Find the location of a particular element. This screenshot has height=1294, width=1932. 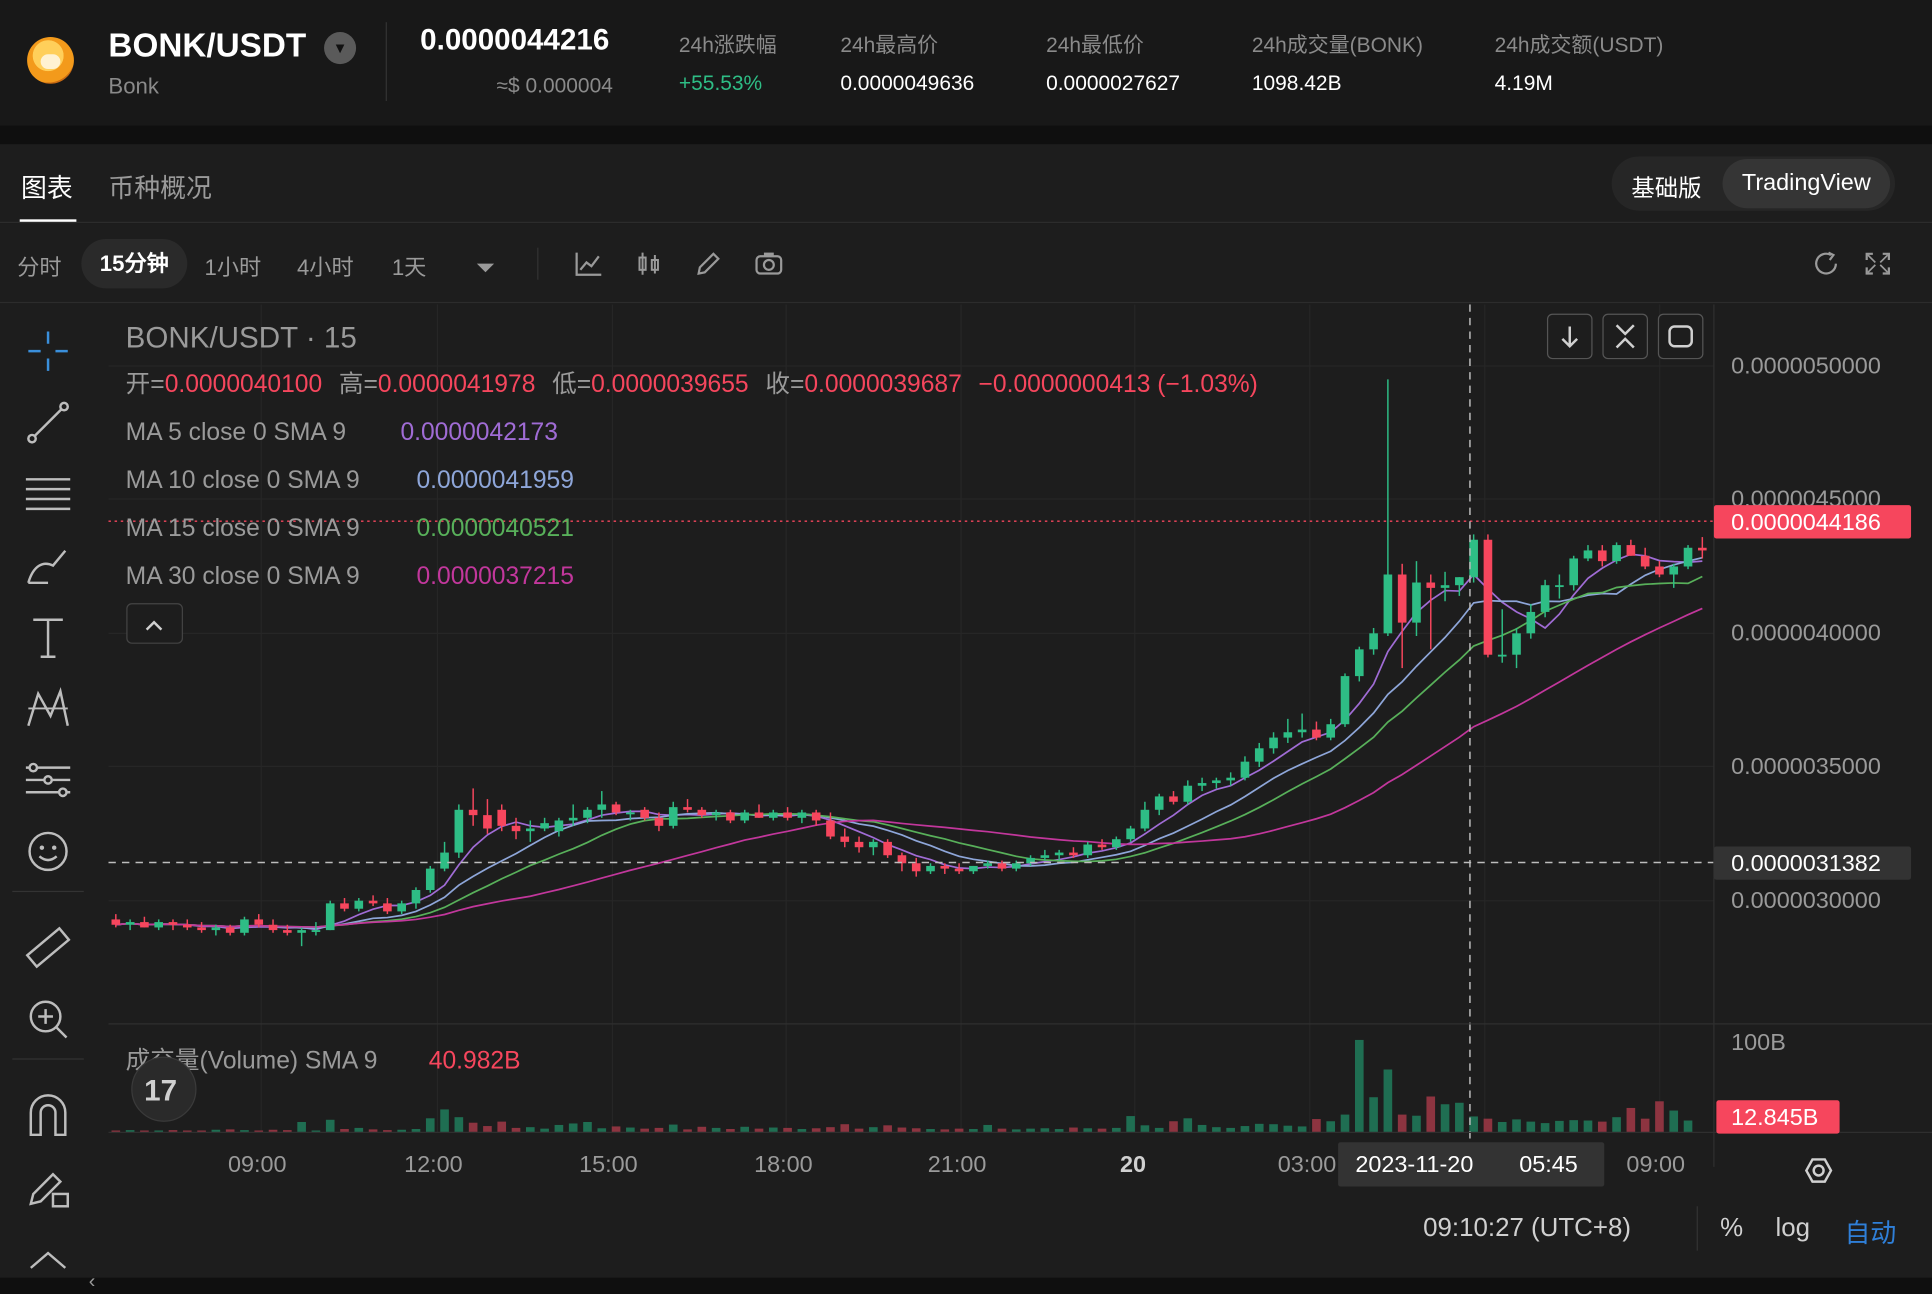

collapse-pane-button is located at coordinates (1625, 336).